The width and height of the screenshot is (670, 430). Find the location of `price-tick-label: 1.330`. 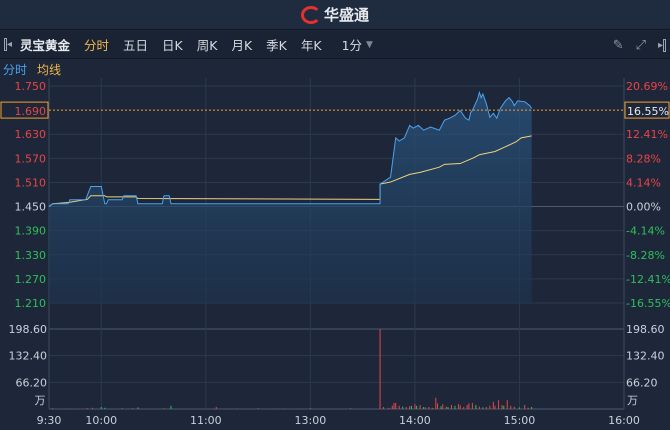

price-tick-label: 1.330 is located at coordinates (31, 255).